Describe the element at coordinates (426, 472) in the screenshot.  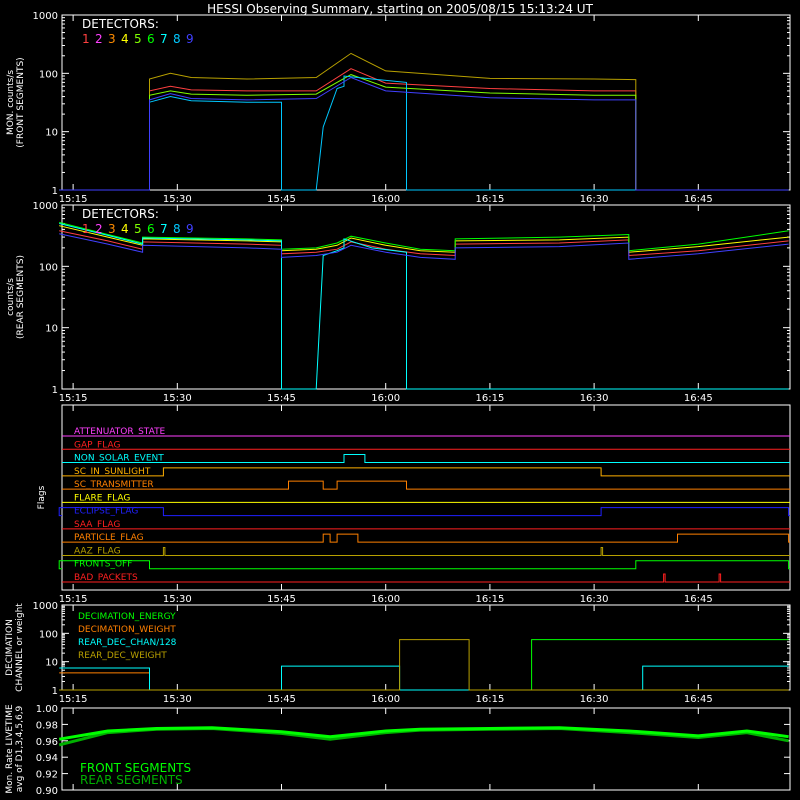
I see `flag-line-sc-in-sunlight` at that location.